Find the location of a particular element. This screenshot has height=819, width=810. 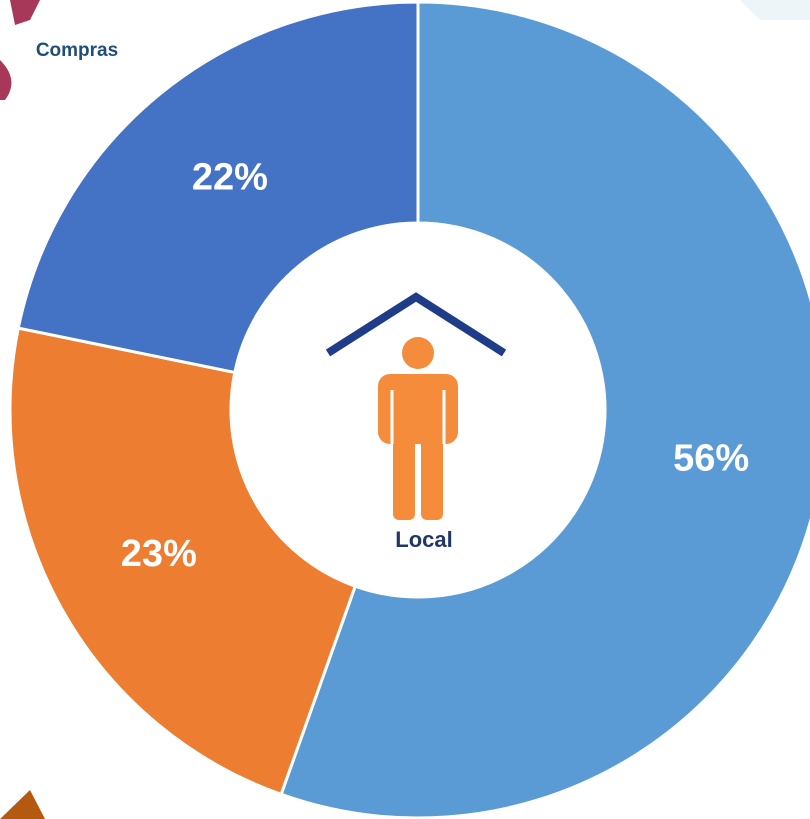

header: Compras is located at coordinates (77, 50).